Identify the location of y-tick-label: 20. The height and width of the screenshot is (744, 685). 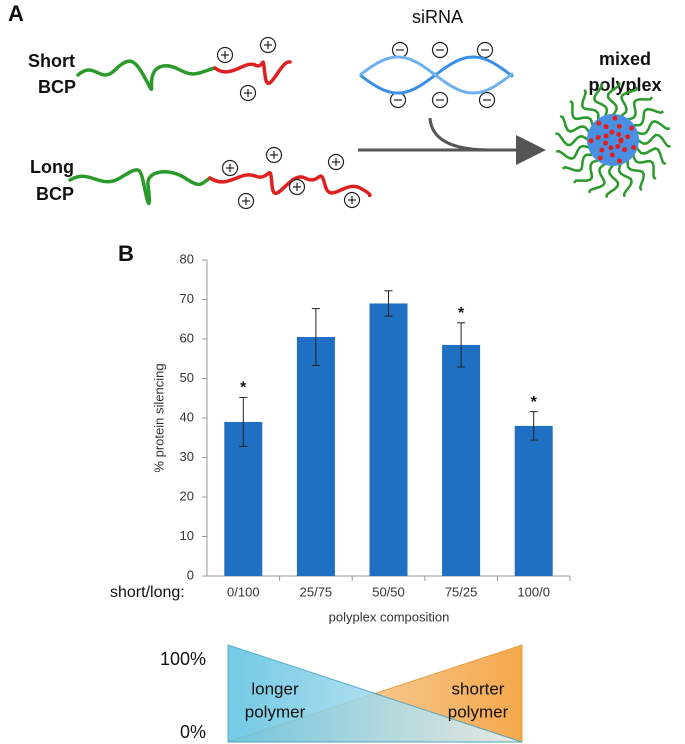
(187, 495).